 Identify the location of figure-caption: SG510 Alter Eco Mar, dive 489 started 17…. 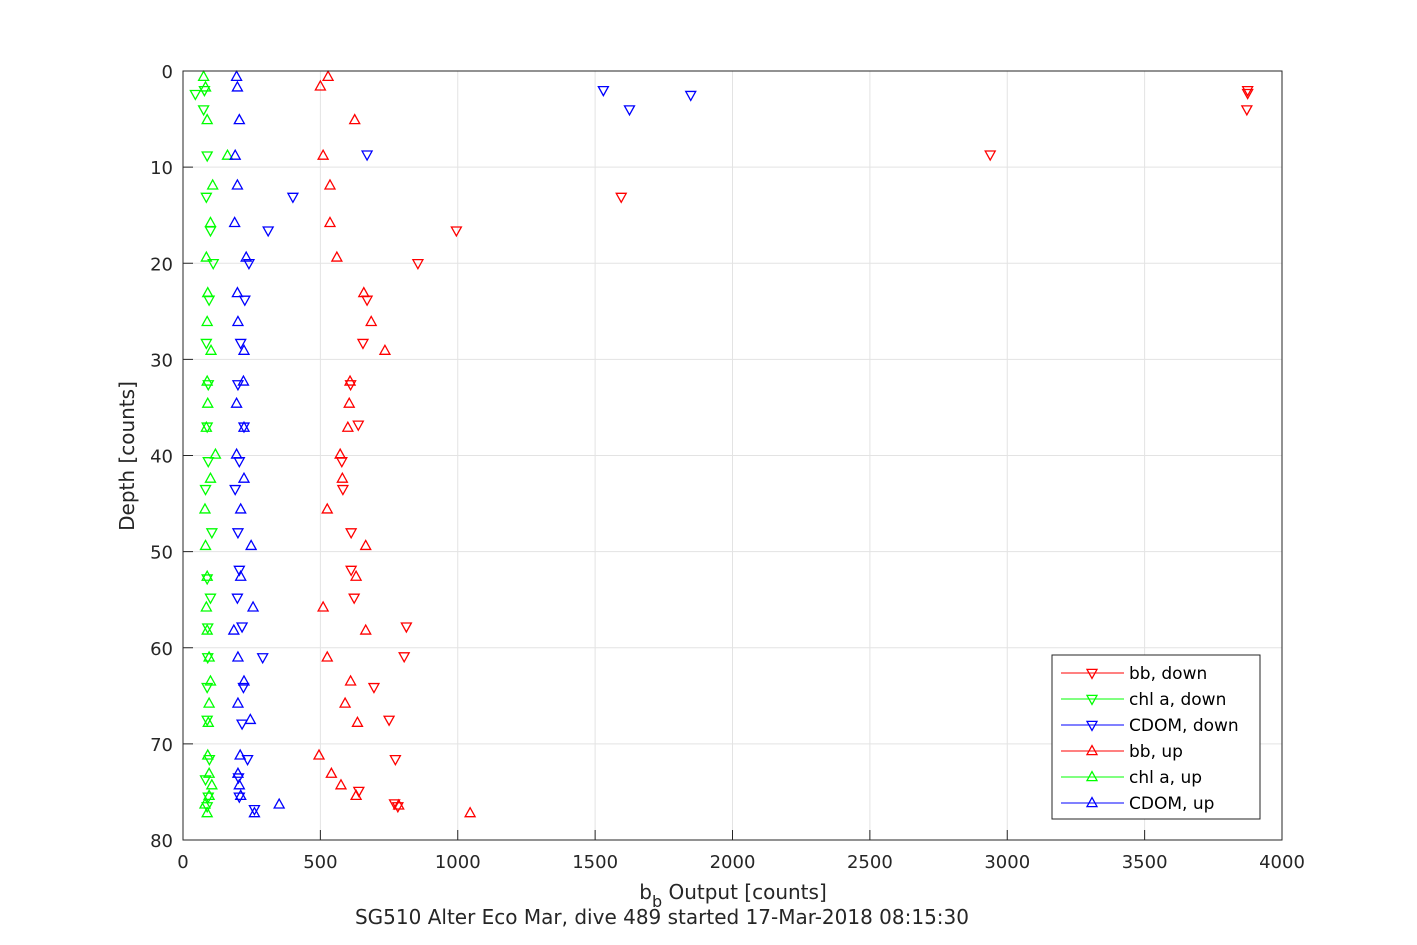
(662, 917).